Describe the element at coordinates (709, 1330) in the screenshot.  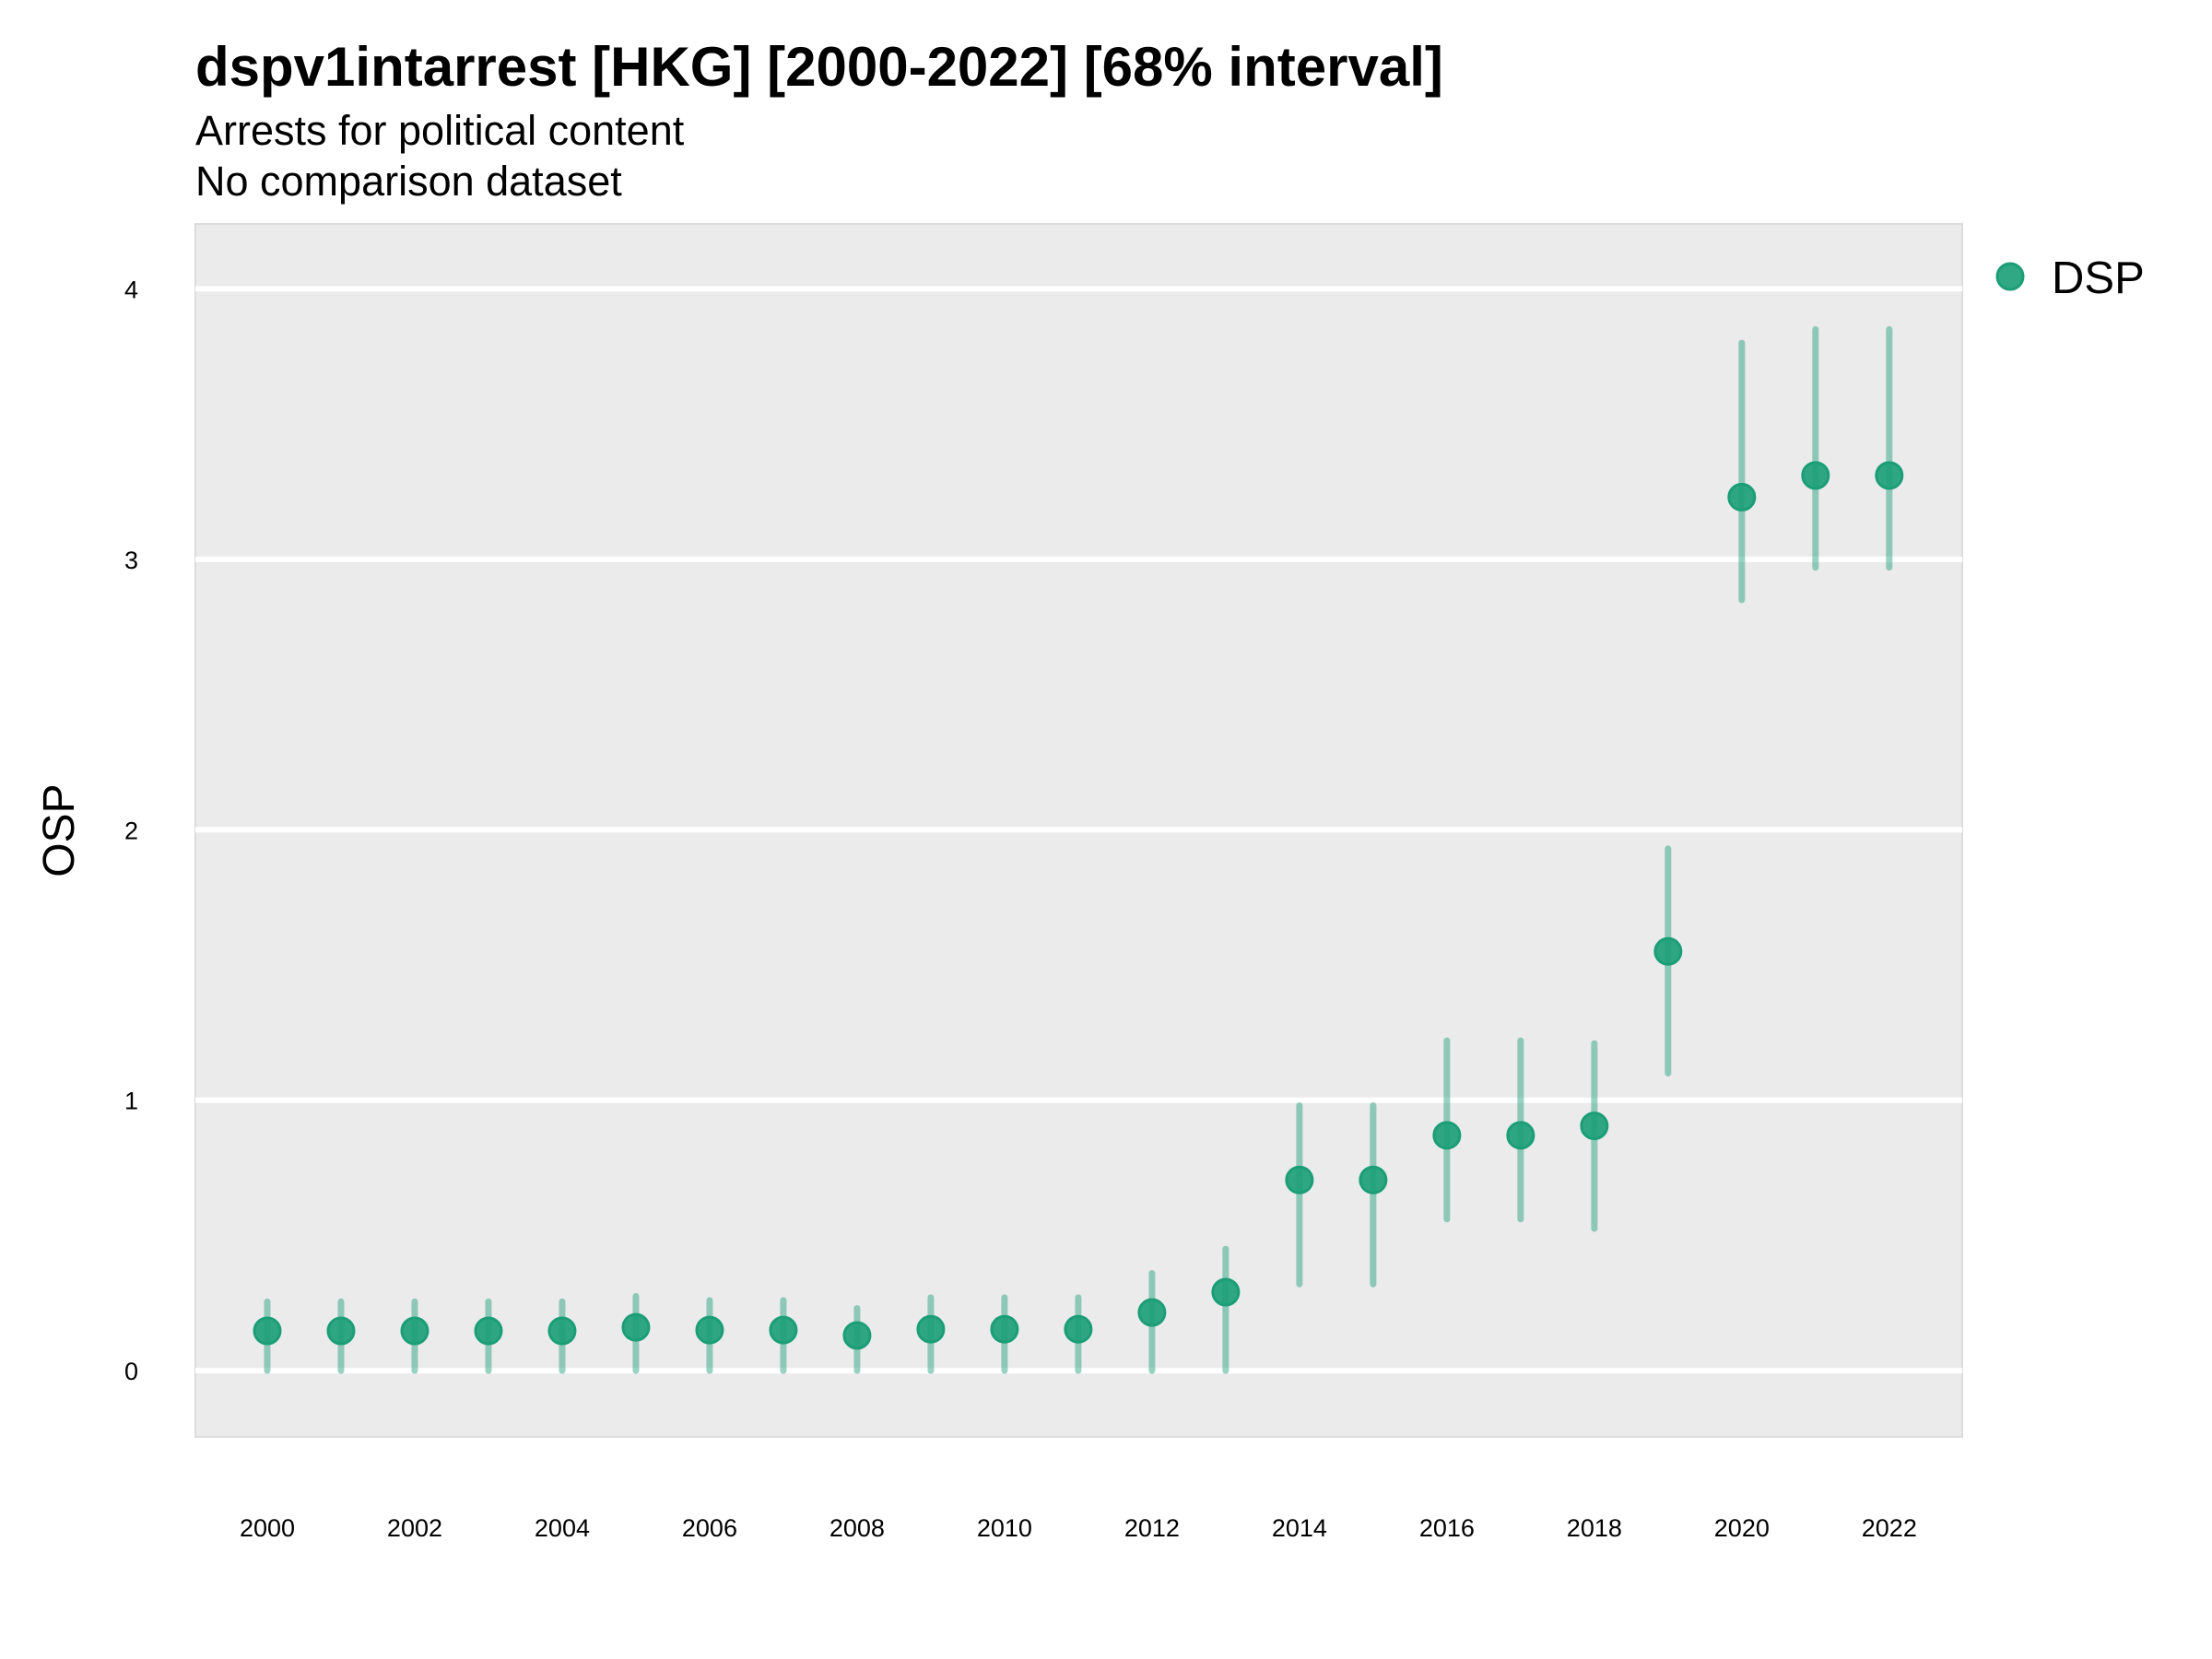
I see `data-point-2006` at that location.